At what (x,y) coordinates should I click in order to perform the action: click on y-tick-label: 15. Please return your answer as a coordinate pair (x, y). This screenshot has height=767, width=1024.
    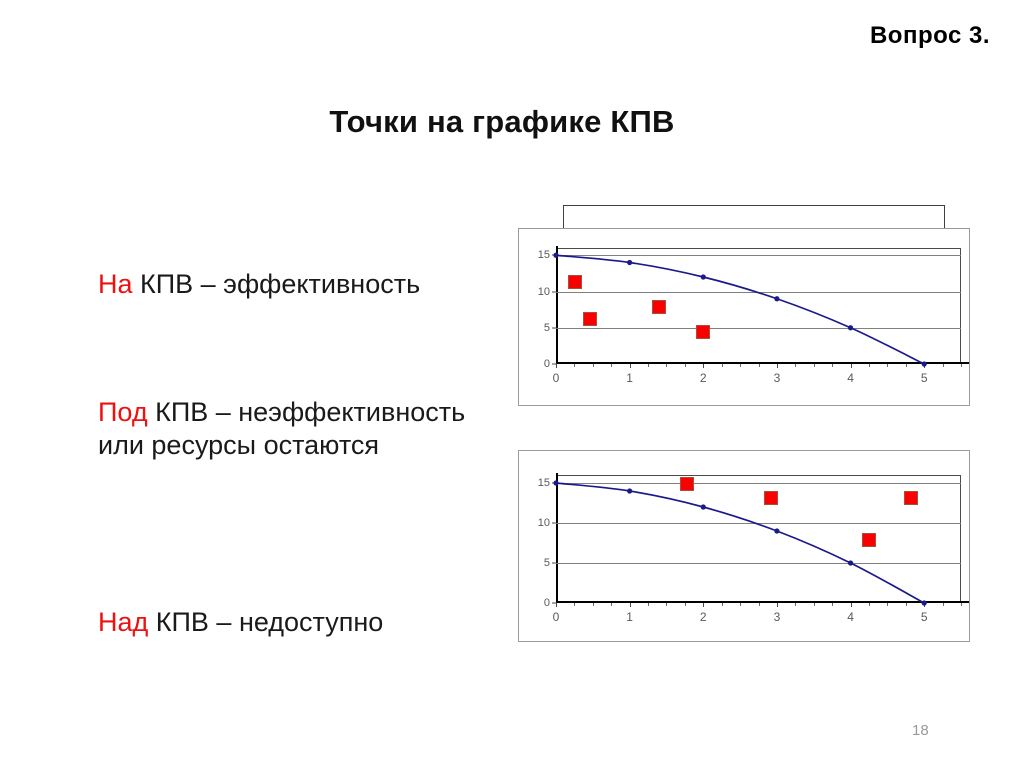
    Looking at the image, I should click on (543, 483).